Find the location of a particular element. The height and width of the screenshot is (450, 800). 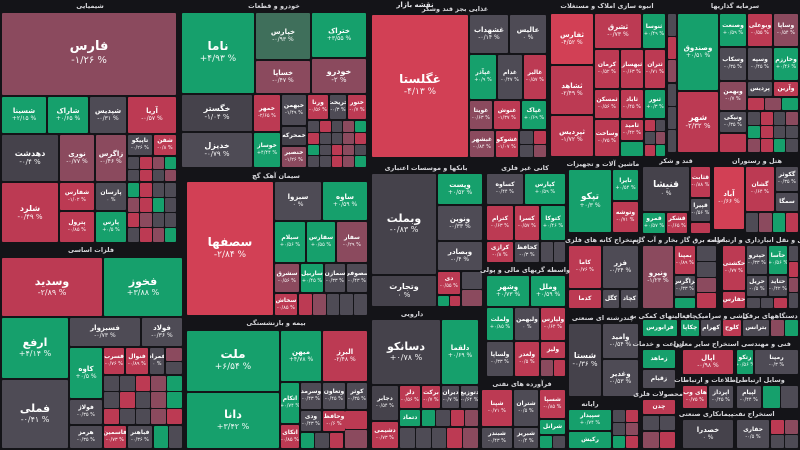

treemap-tile: ثامید -۰/۴۲ % is located at coordinates (632, 130).